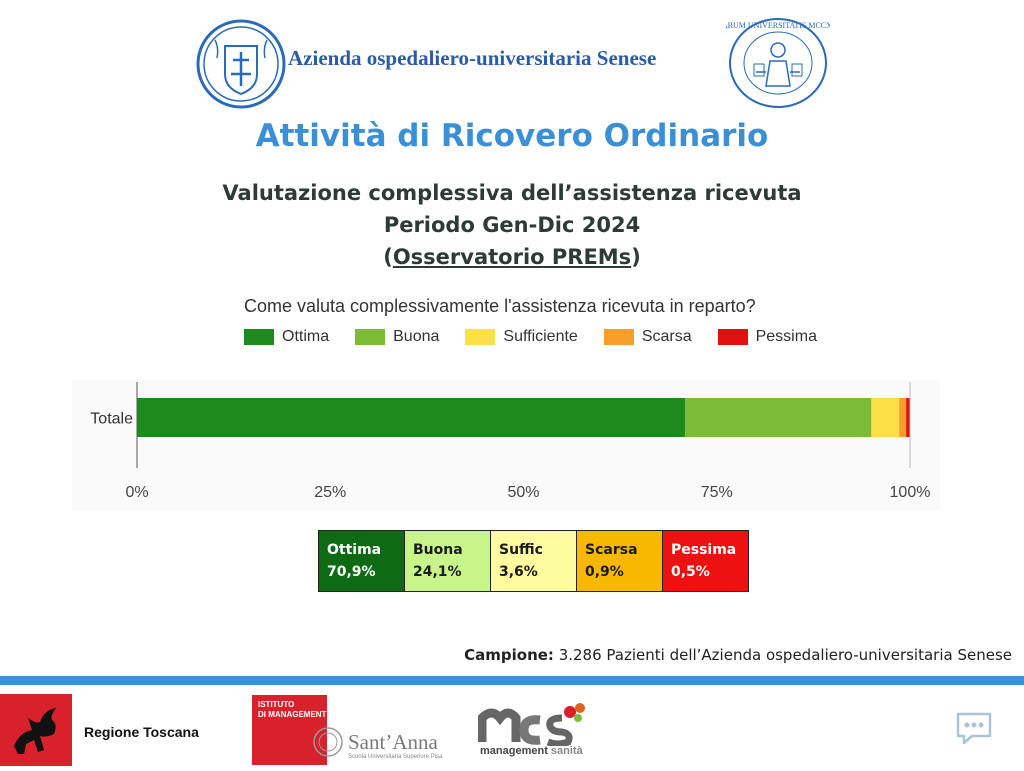  What do you see at coordinates (778, 417) in the screenshot?
I see `bar-buona` at bounding box center [778, 417].